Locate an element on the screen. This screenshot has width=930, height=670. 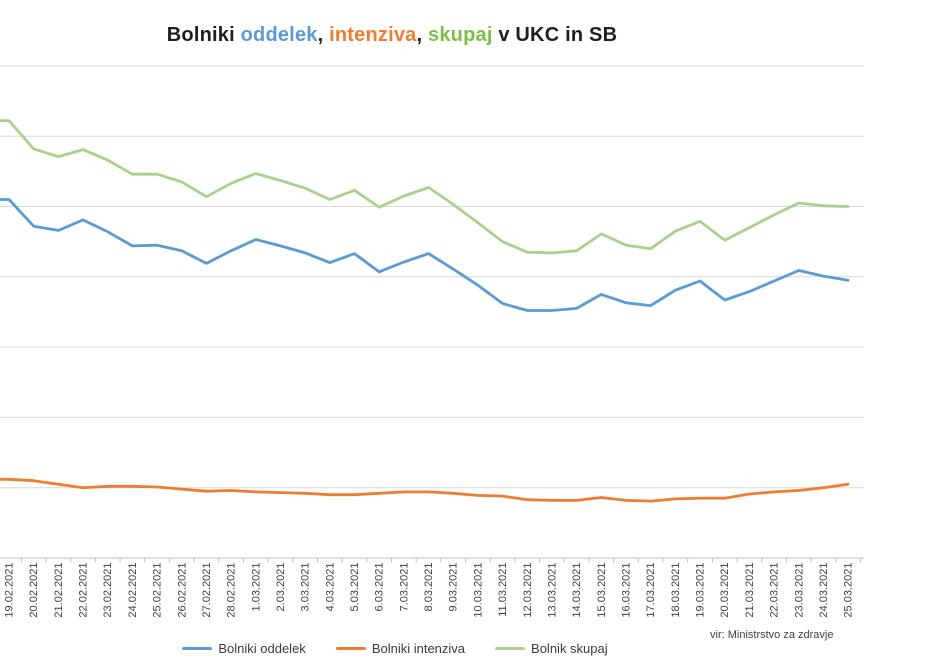
x-axis-label-23.03.2021: 23.03.2021 is located at coordinates (799, 590).